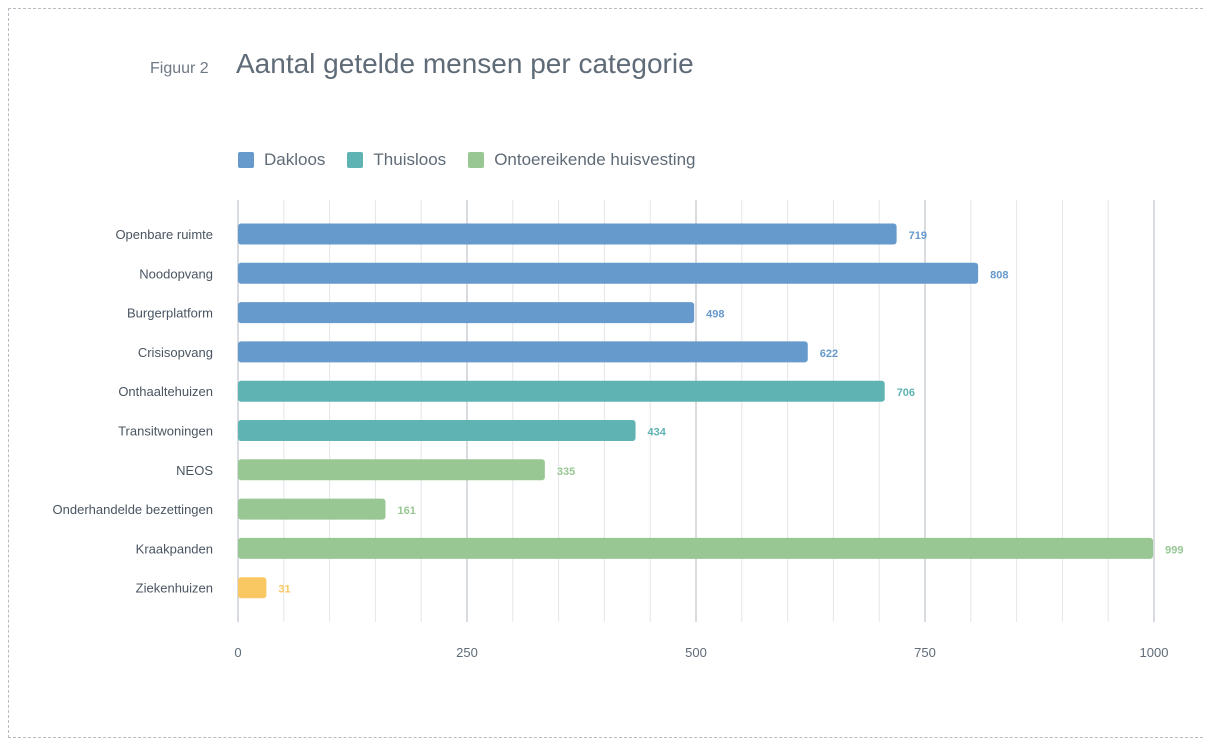  I want to click on legend-swatch-dakloos, so click(246, 160).